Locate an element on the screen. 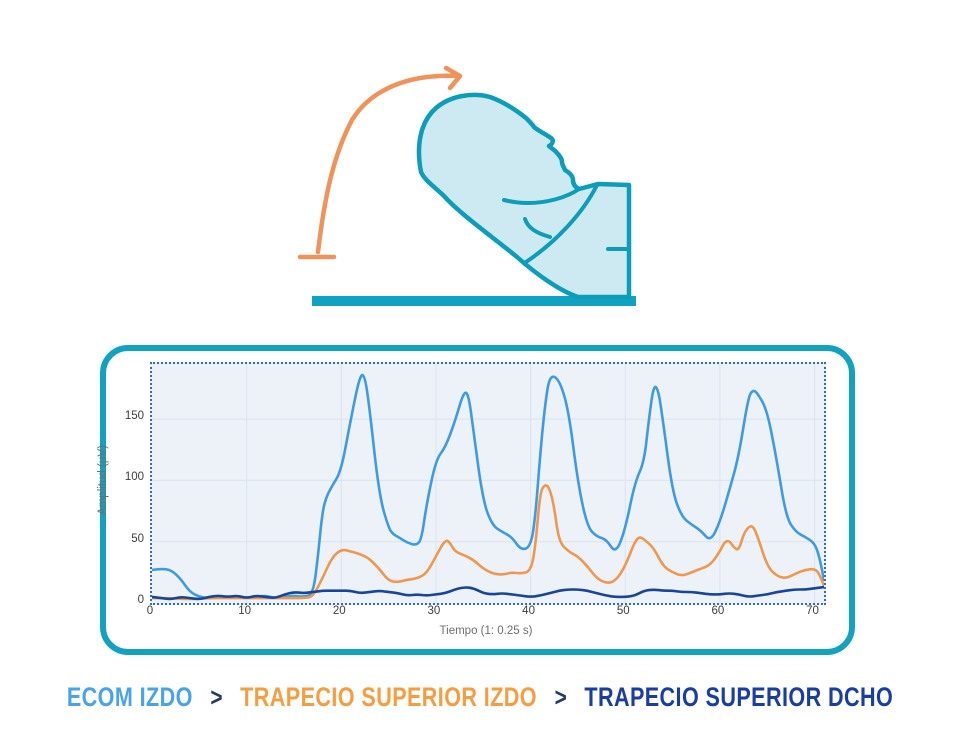 This screenshot has width=960, height=749. x-tick-label: 10 is located at coordinates (245, 611).